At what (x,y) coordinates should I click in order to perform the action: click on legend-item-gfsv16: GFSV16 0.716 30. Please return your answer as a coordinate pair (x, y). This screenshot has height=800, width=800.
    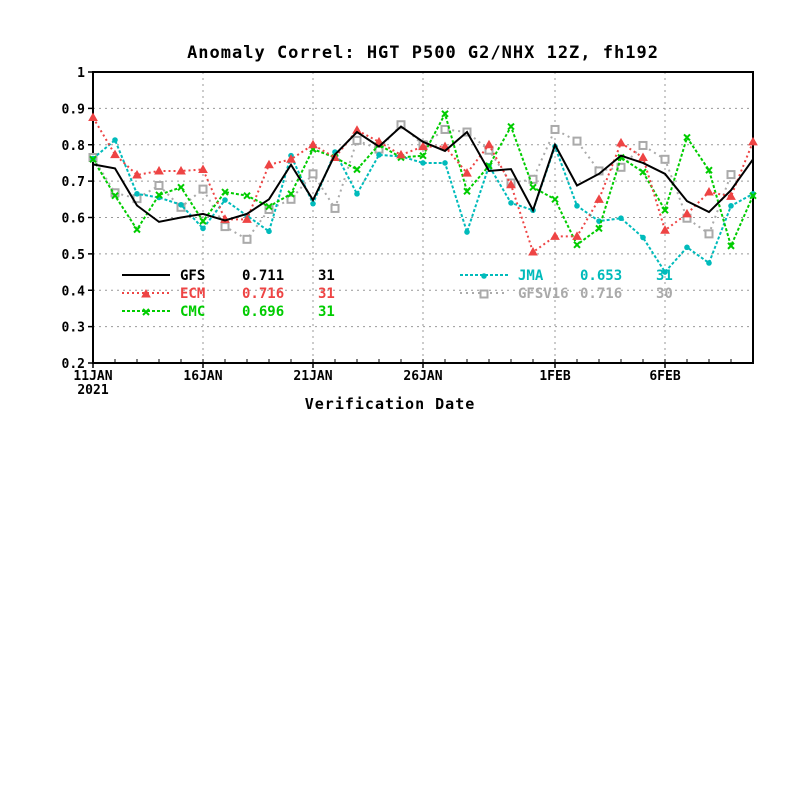
    Looking at the image, I should click on (566, 294).